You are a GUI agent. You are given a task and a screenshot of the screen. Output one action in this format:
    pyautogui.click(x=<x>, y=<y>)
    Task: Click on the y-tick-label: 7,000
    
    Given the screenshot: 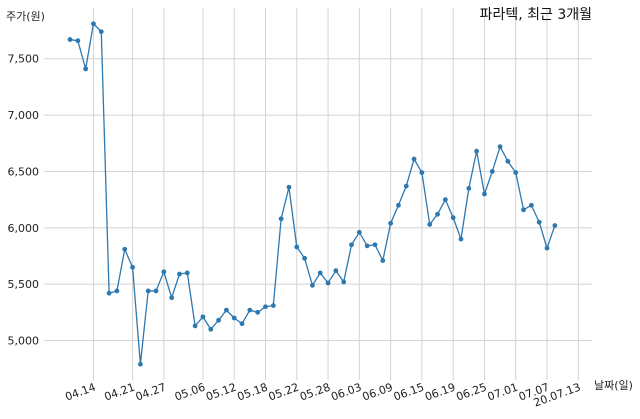 What is the action you would take?
    pyautogui.click(x=24, y=115)
    